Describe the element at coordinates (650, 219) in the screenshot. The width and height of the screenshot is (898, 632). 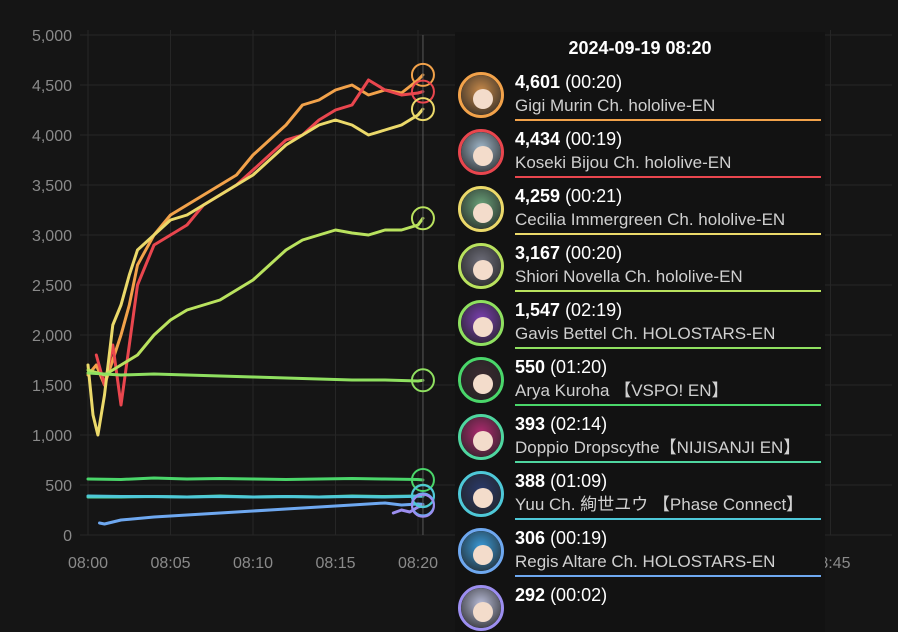
I see `entry-channel-name: Cecilia Immergreen Ch. hololive-EN` at that location.